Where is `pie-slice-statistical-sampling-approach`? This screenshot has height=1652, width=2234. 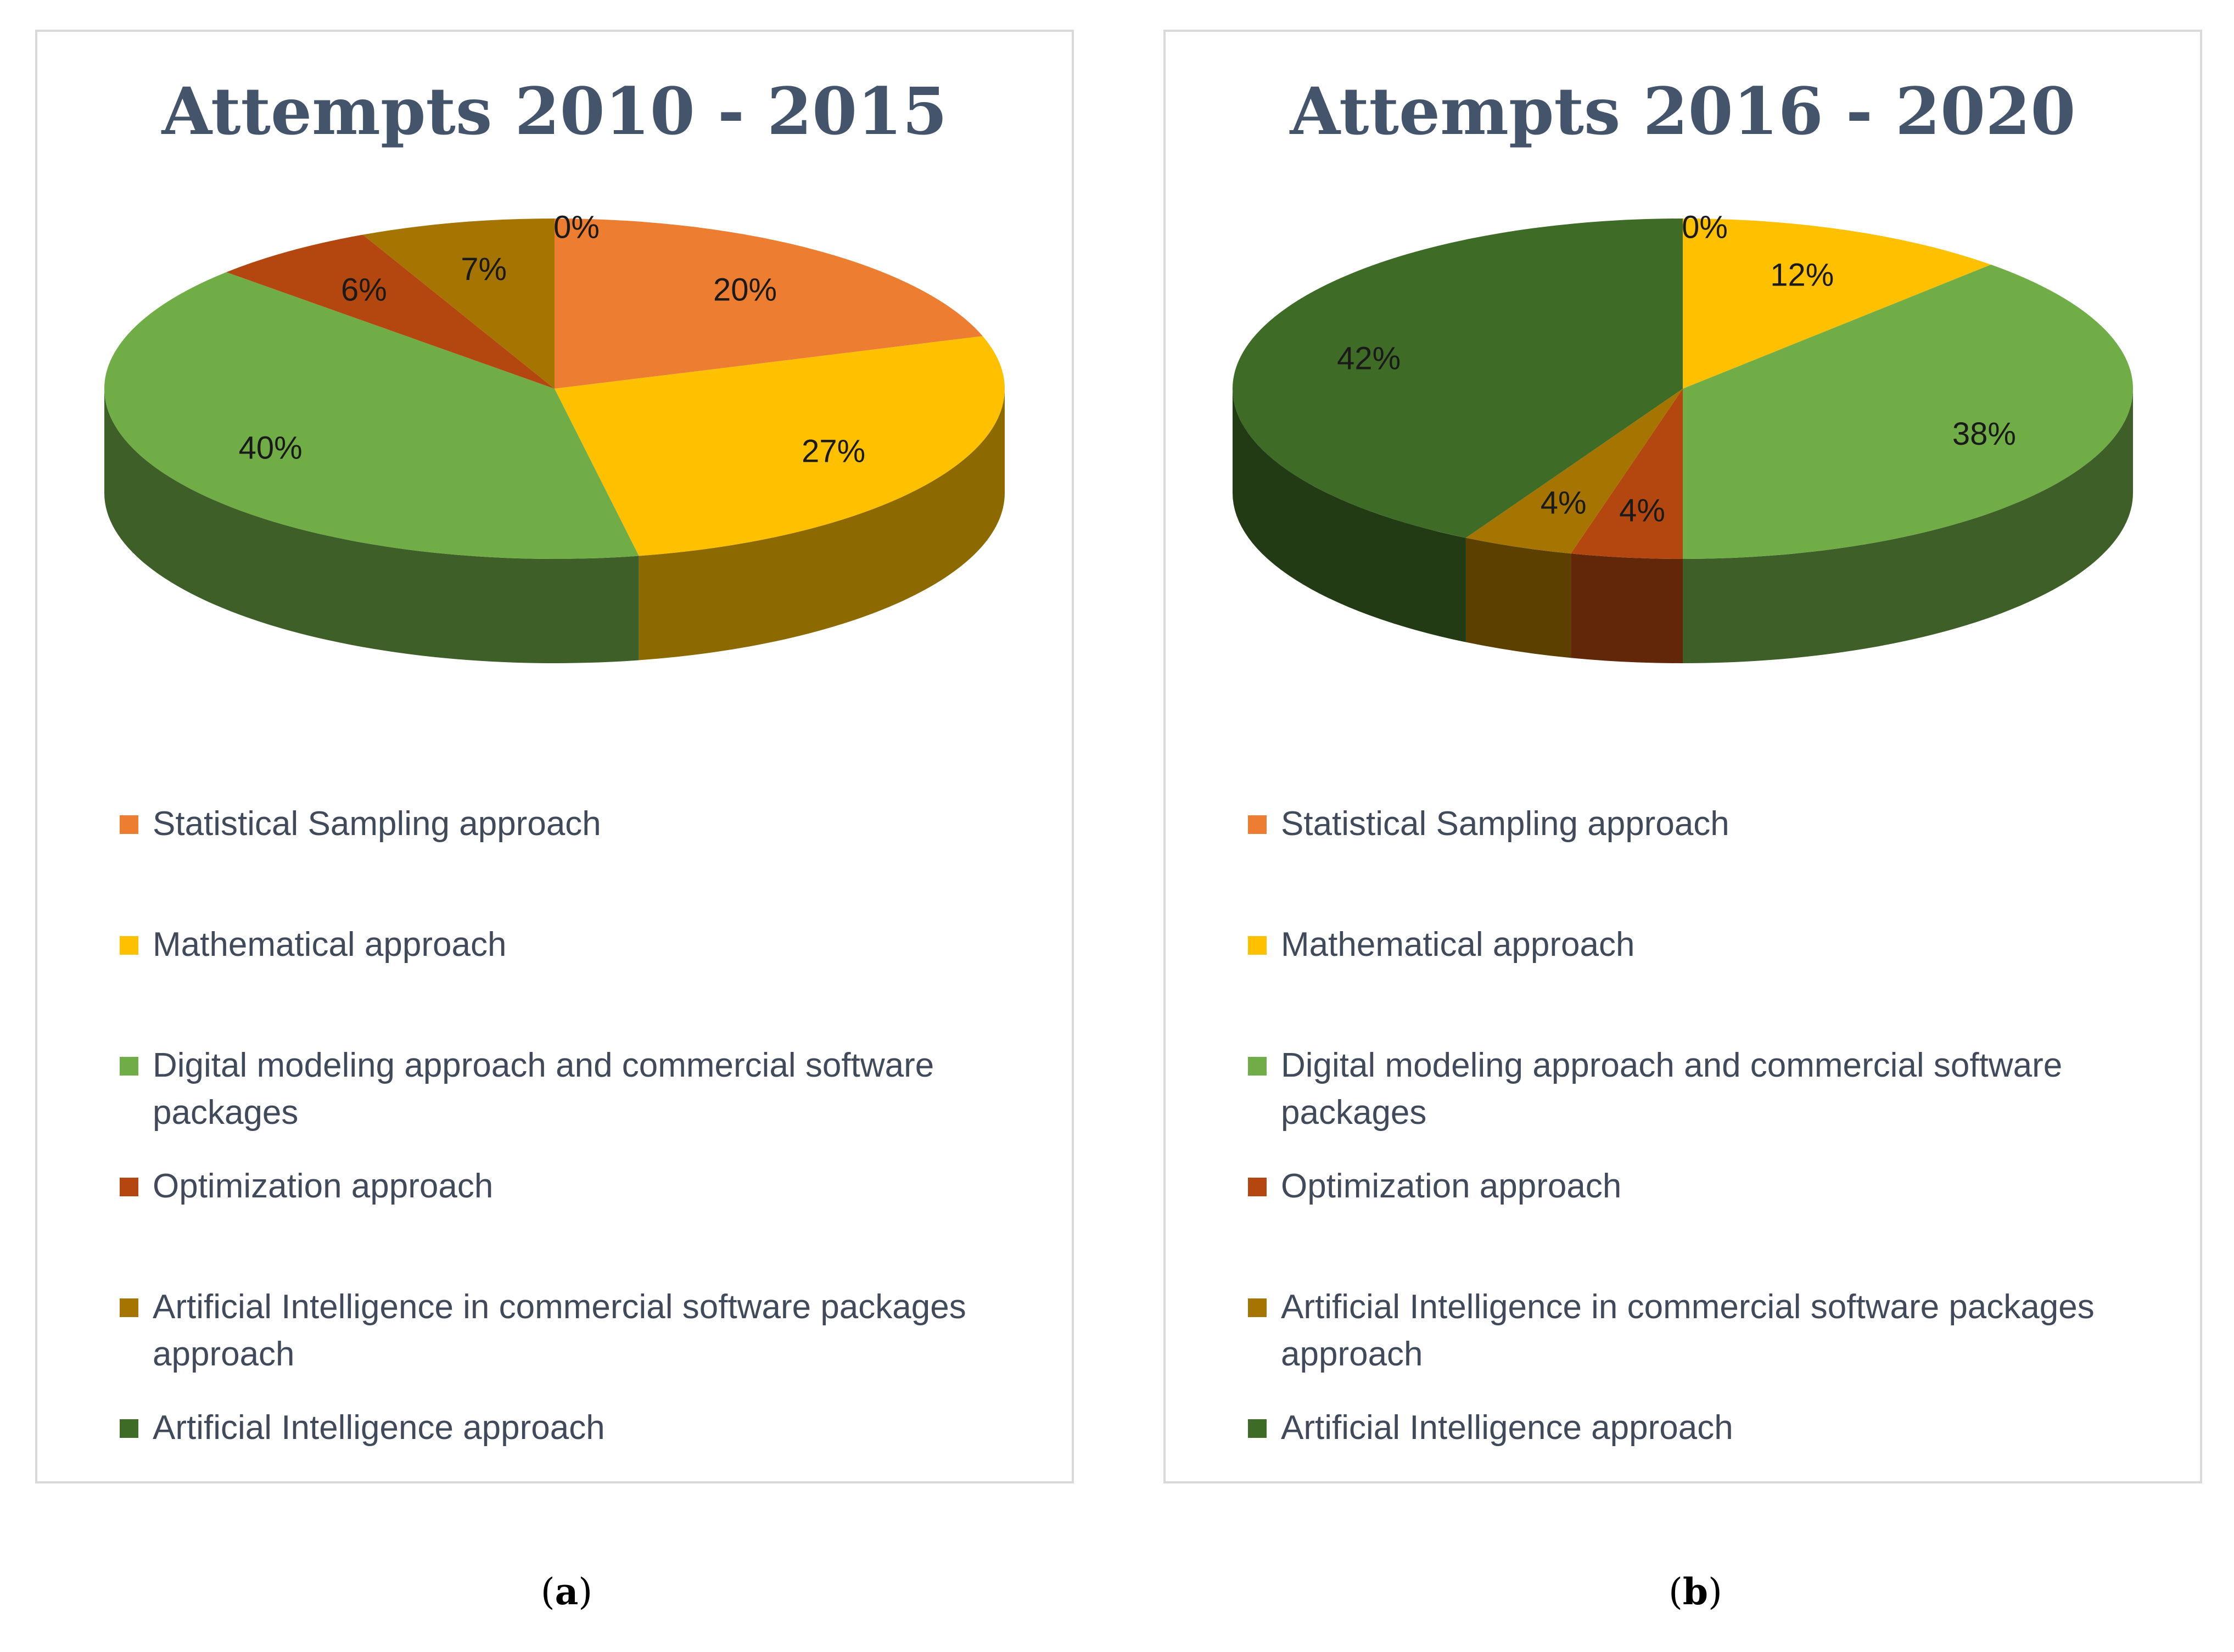
pie-slice-statistical-sampling-approach is located at coordinates (769, 304).